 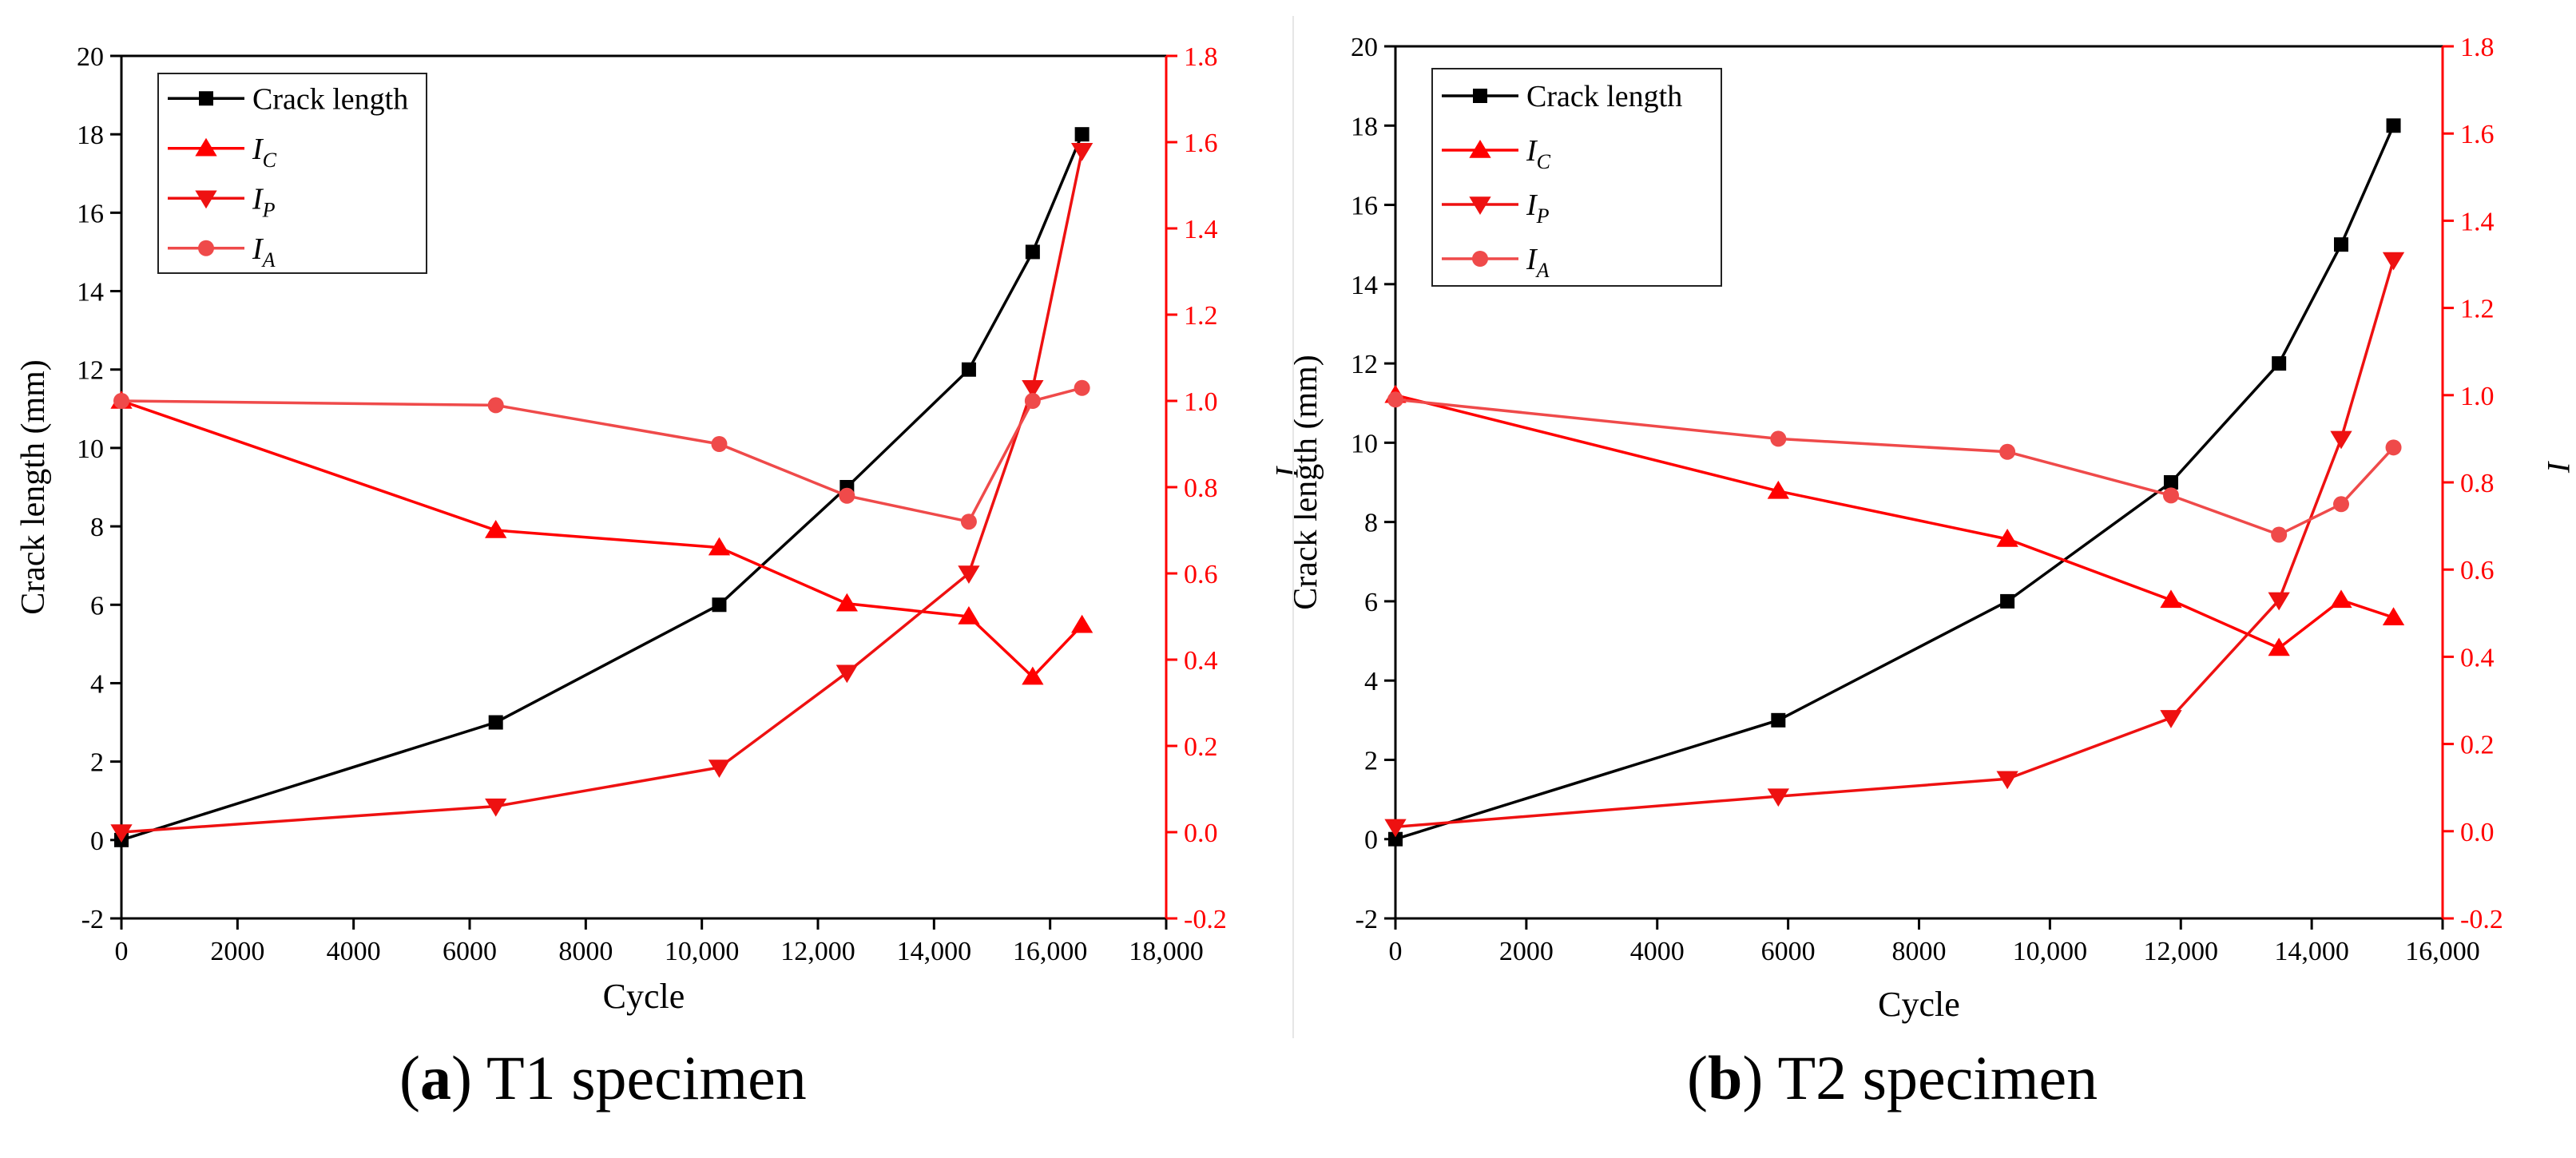 What do you see at coordinates (1365, 206) in the screenshot?
I see `y-tick-label: 16` at bounding box center [1365, 206].